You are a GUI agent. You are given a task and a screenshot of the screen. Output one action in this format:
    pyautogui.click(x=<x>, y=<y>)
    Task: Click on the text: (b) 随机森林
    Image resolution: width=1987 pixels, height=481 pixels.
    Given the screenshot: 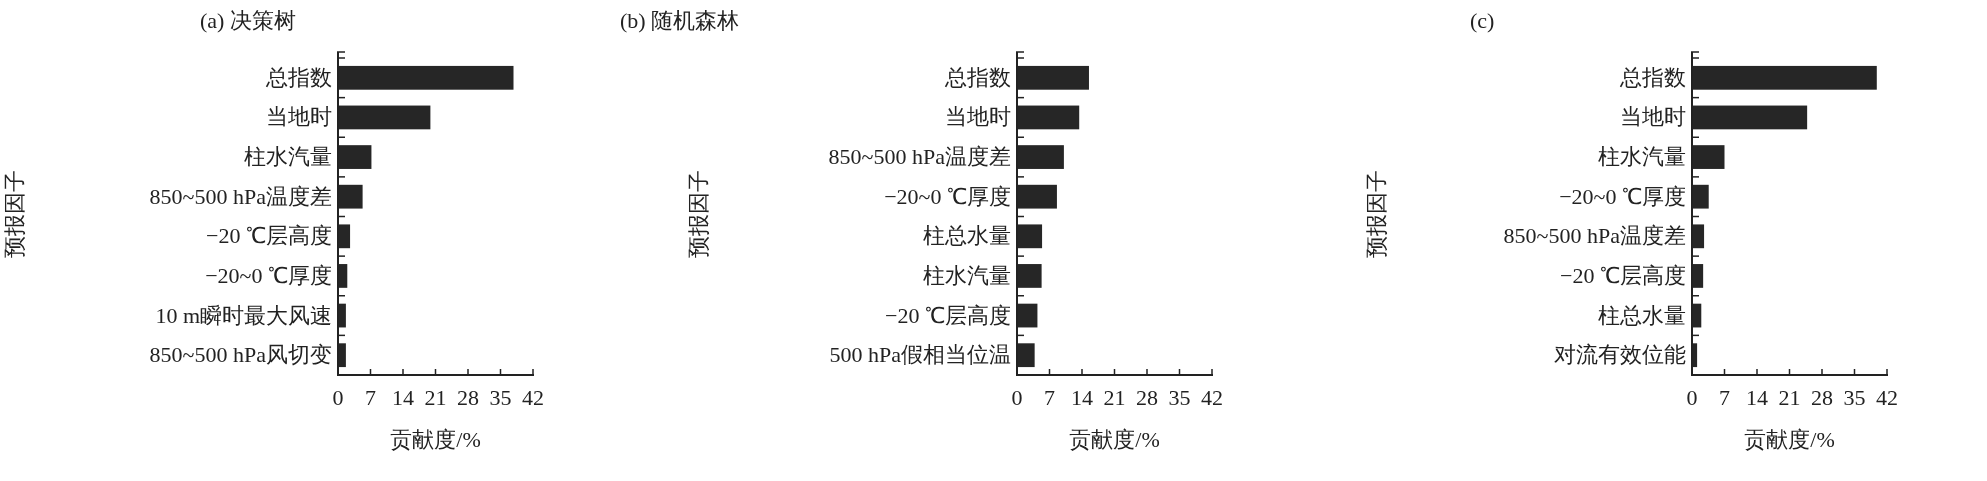 What is the action you would take?
    pyautogui.click(x=680, y=20)
    